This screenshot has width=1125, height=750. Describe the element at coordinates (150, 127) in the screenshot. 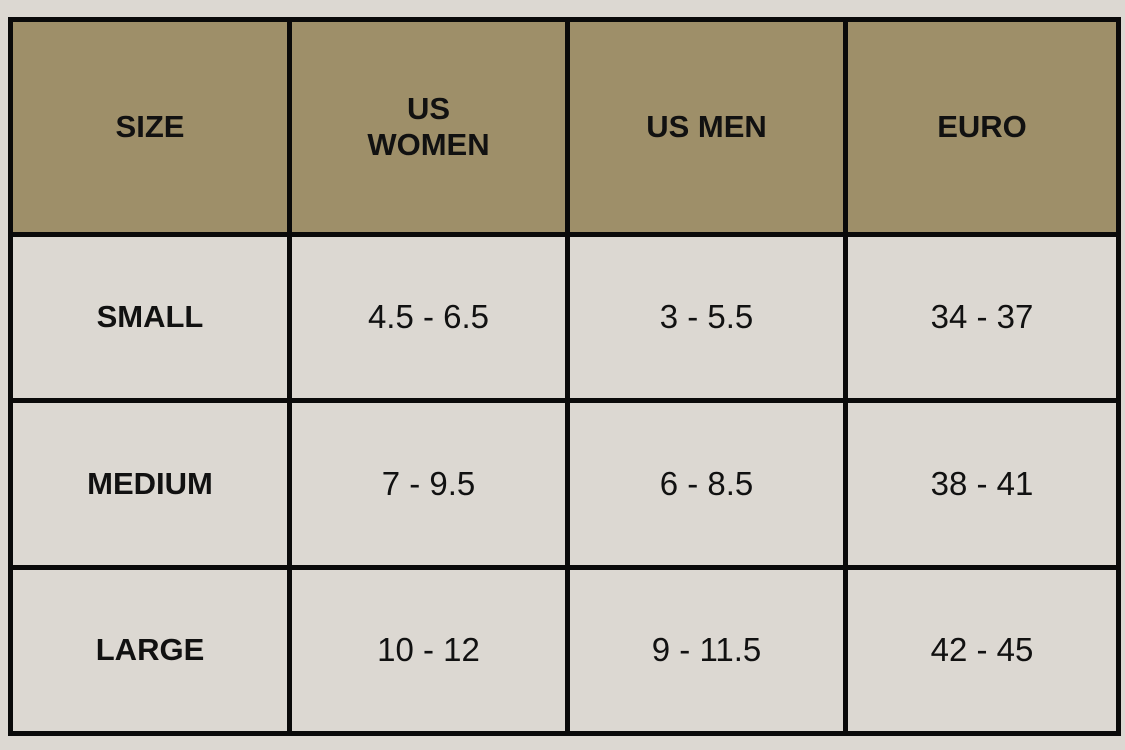

I see `header-size: SIZE` at that location.